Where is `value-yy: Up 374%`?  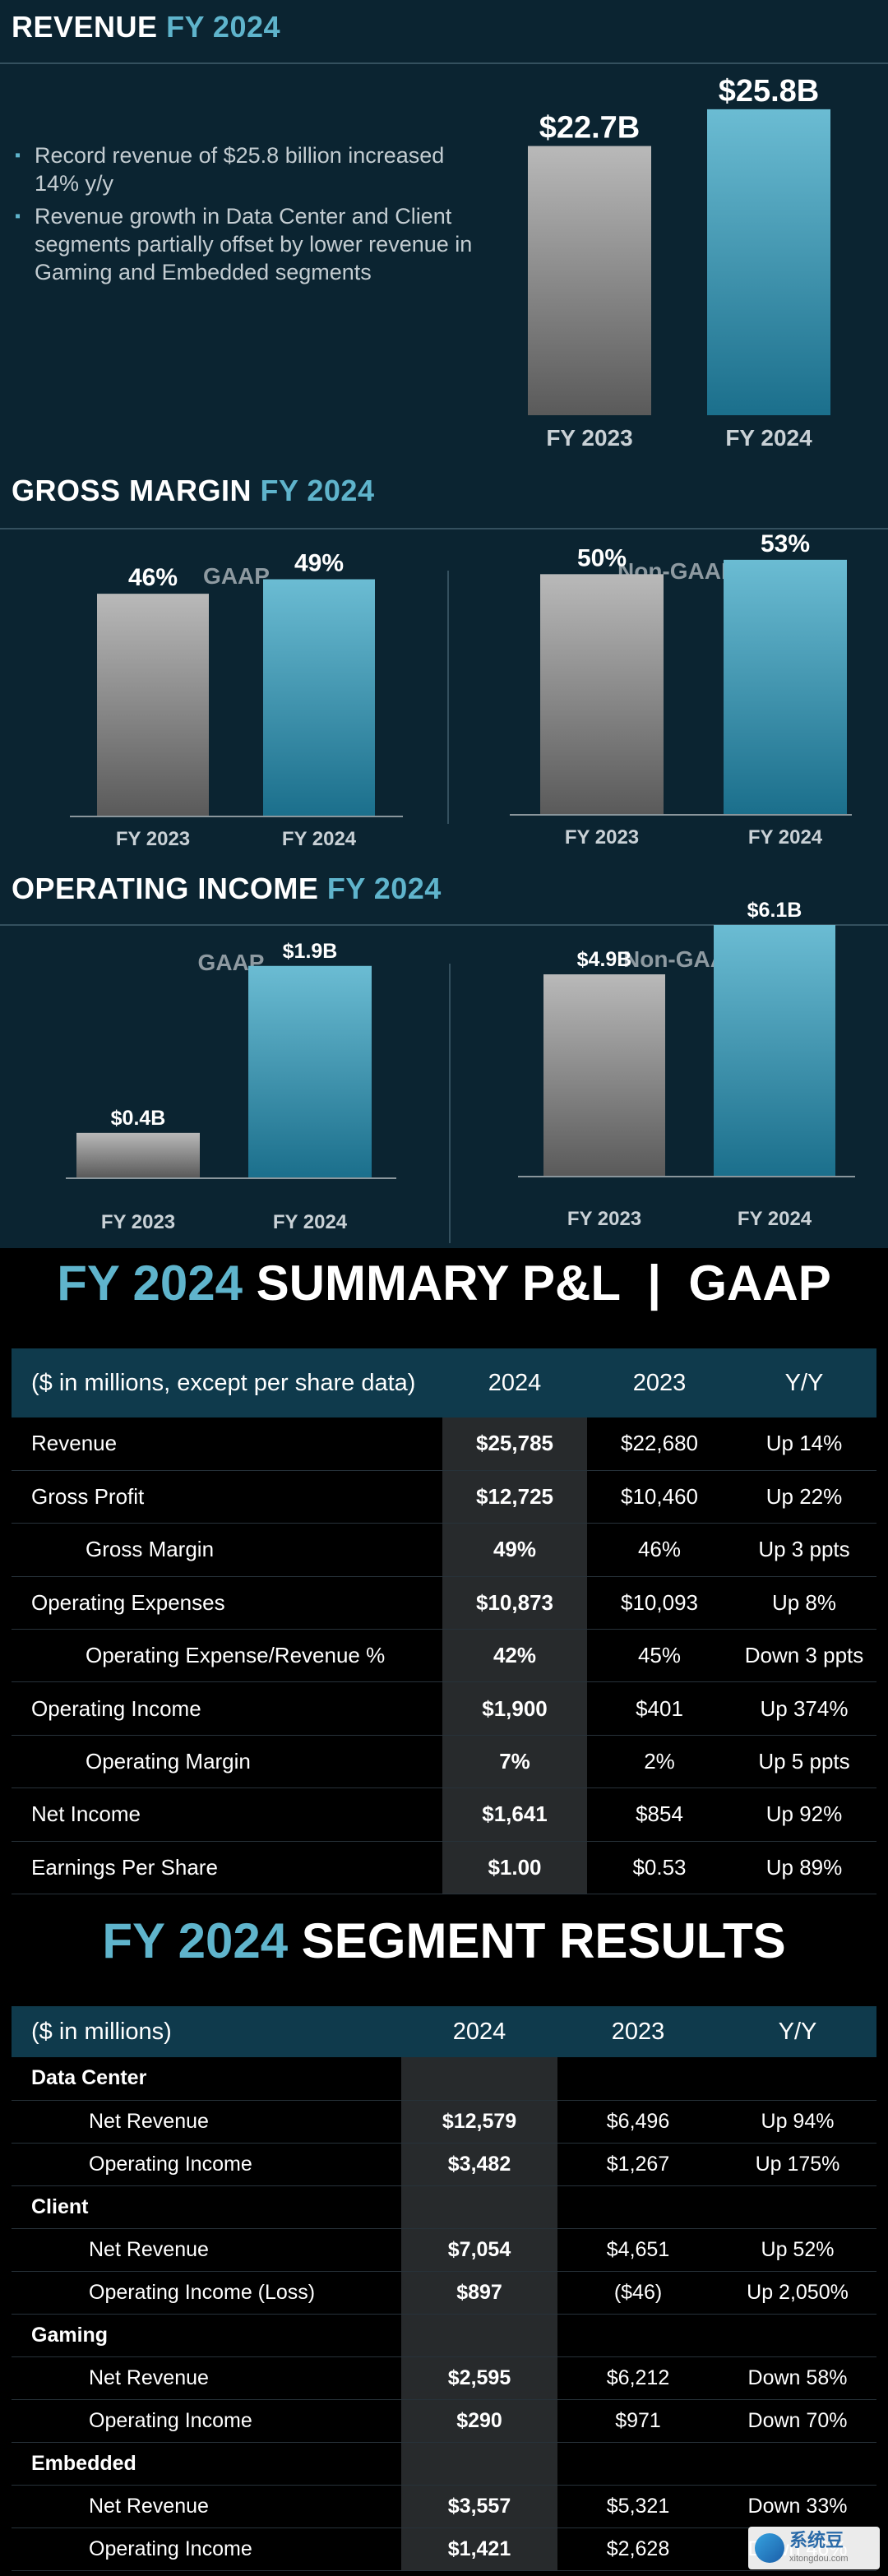
value-yy: Up 374% is located at coordinates (804, 1708).